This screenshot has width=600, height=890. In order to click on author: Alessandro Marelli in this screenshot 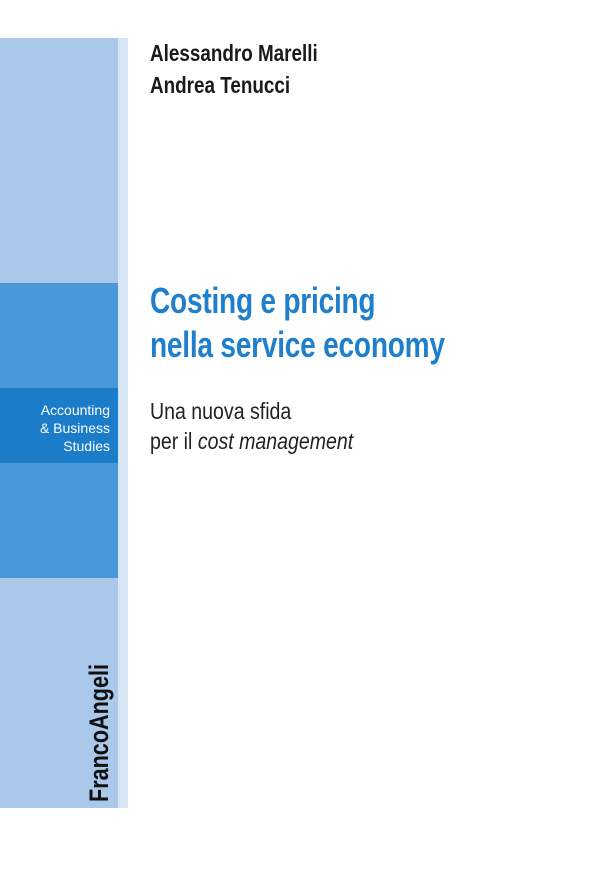, I will do `click(234, 53)`.